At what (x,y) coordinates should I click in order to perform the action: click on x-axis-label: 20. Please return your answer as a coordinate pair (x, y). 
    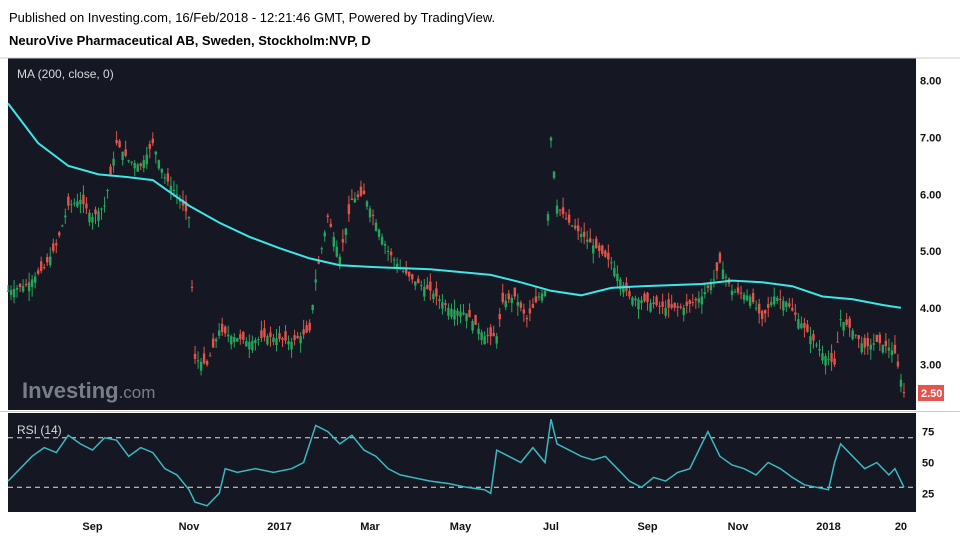
    Looking at the image, I should click on (901, 527).